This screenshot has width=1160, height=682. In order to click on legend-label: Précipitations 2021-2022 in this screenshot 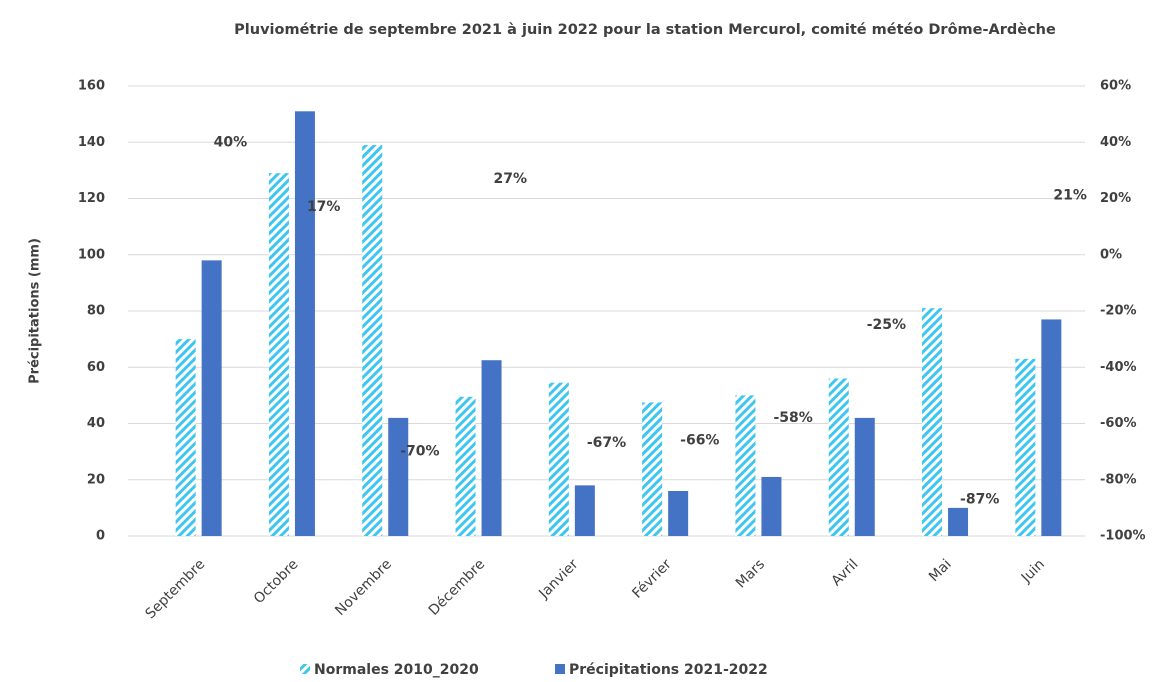, I will do `click(668, 670)`.